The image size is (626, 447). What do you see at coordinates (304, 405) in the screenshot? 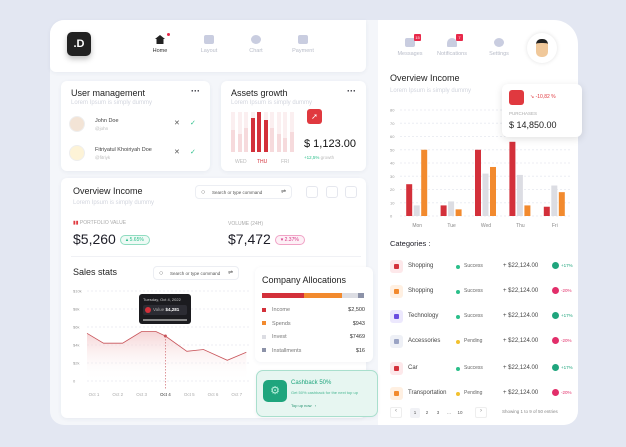
I see `top-up-link: Top up now ›` at bounding box center [304, 405].